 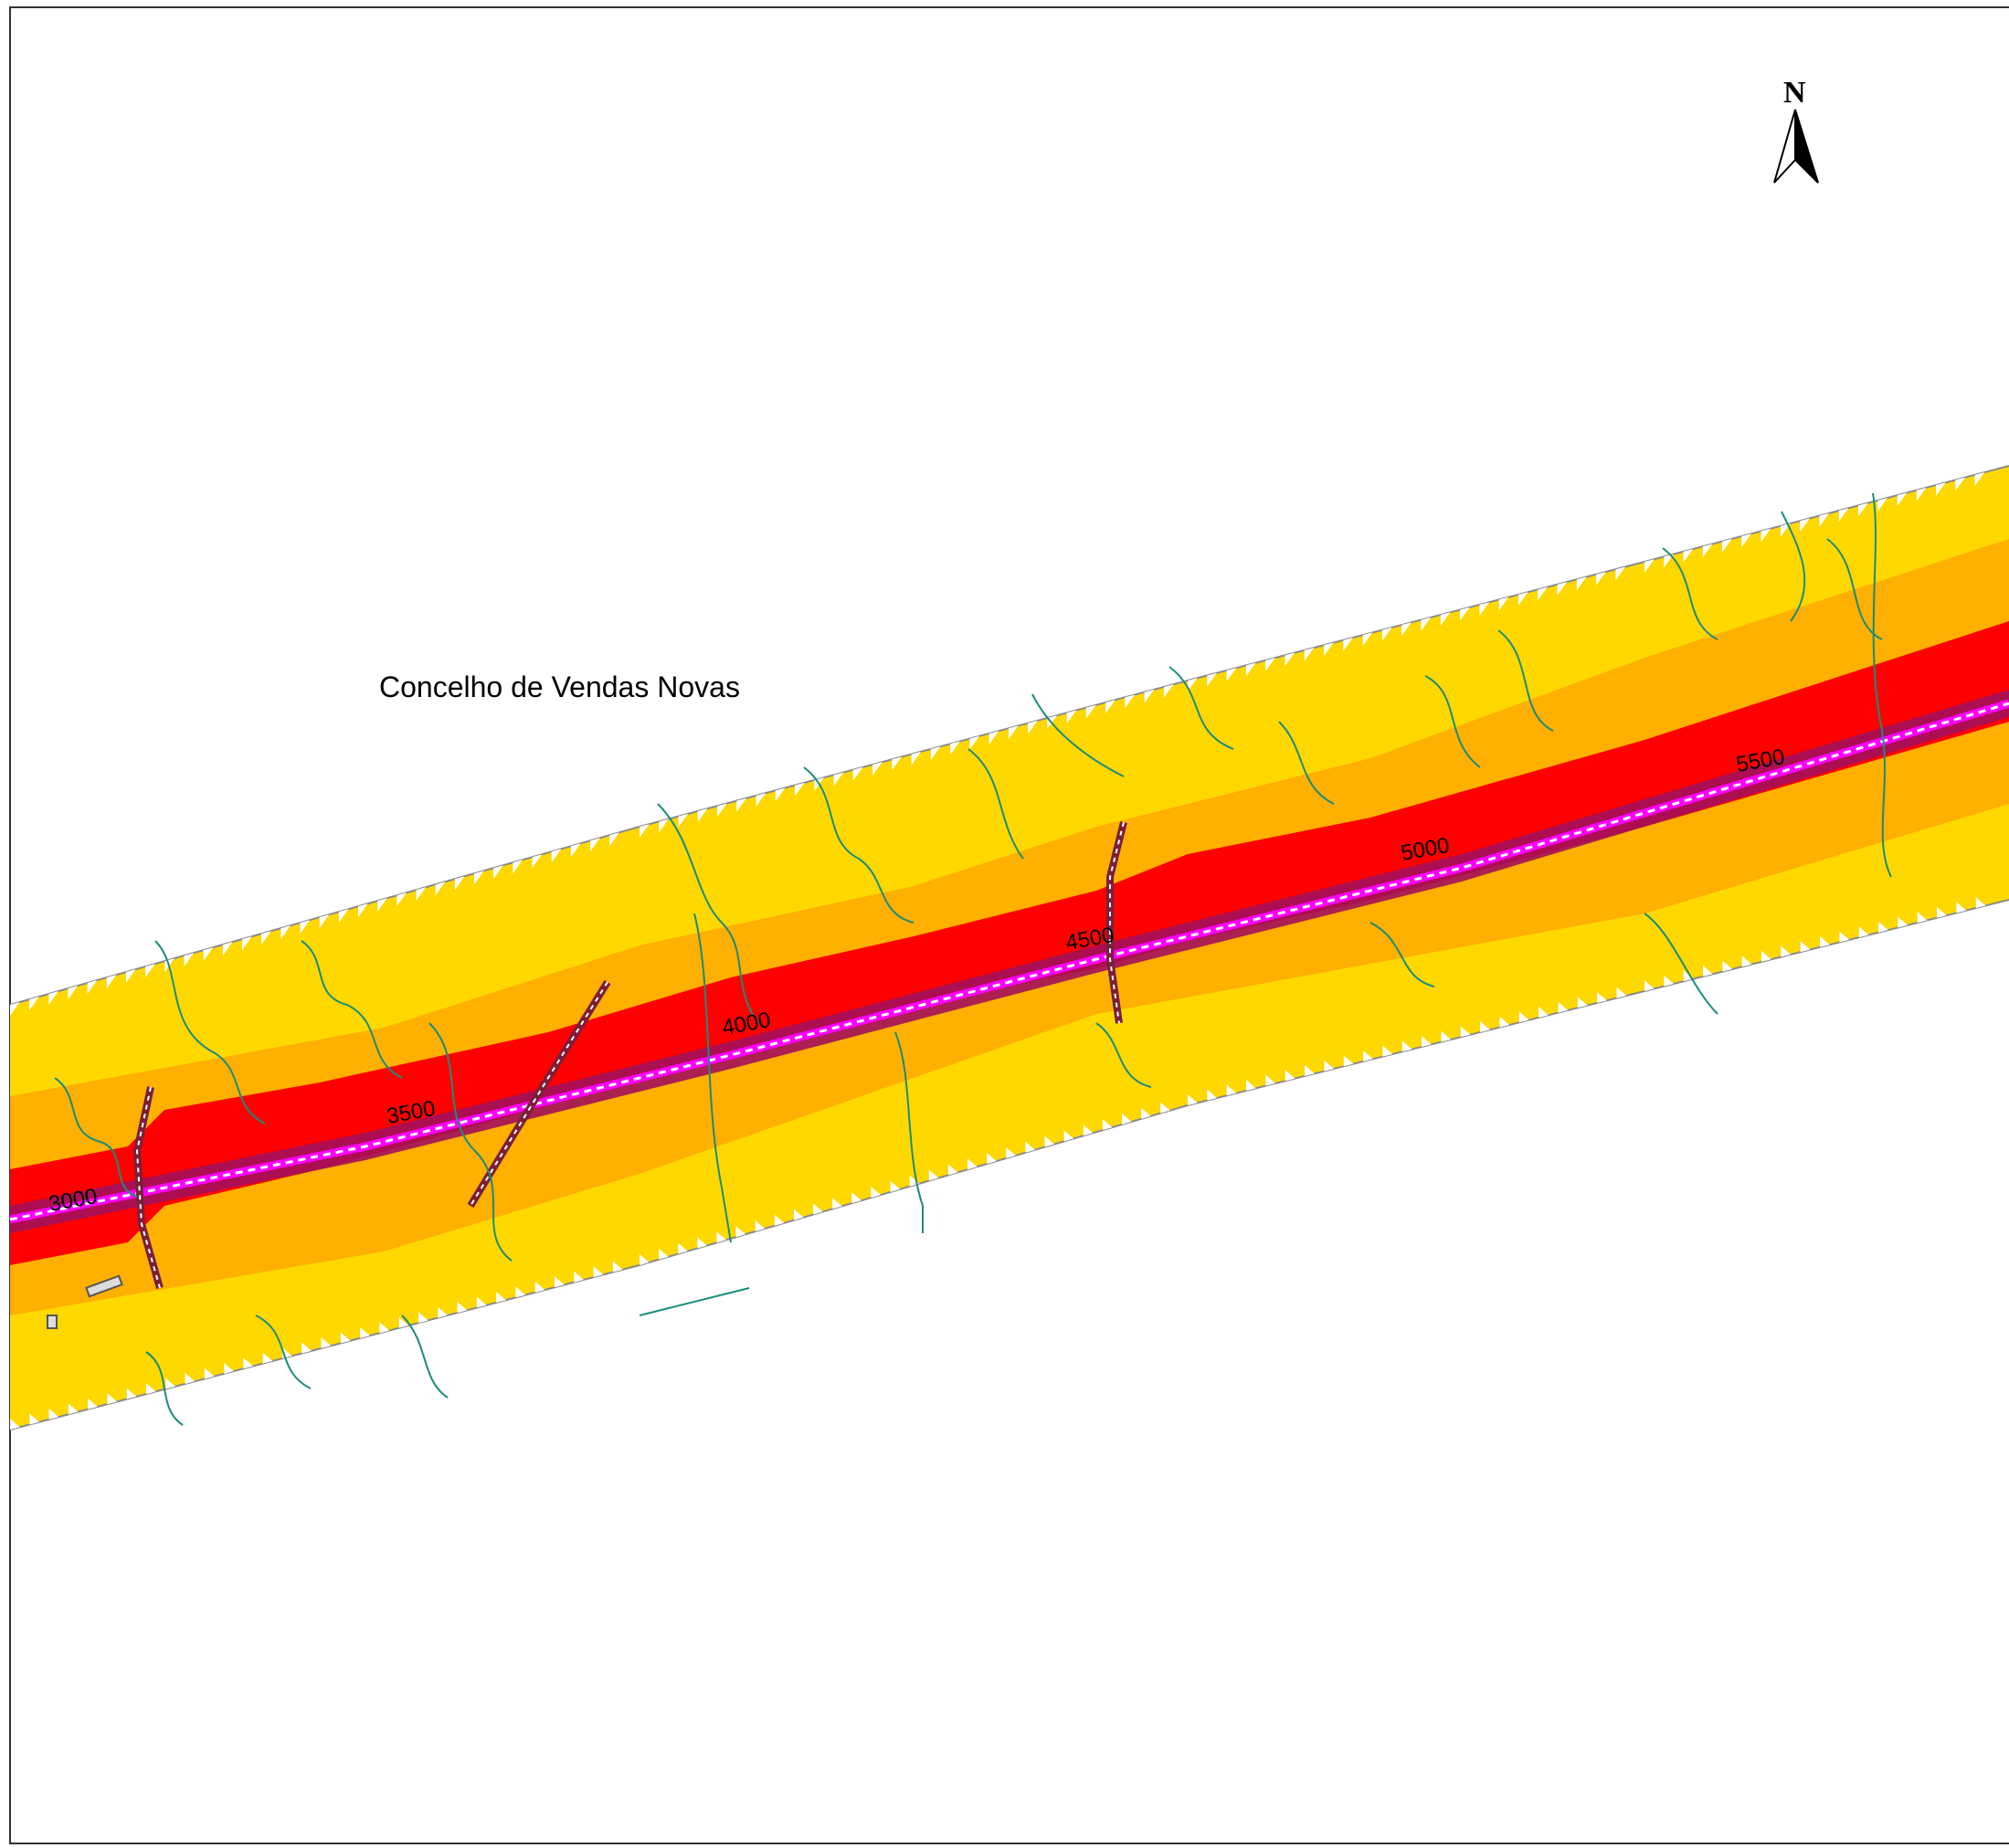 I want to click on overpass-2-detail, so click(x=539, y=1094).